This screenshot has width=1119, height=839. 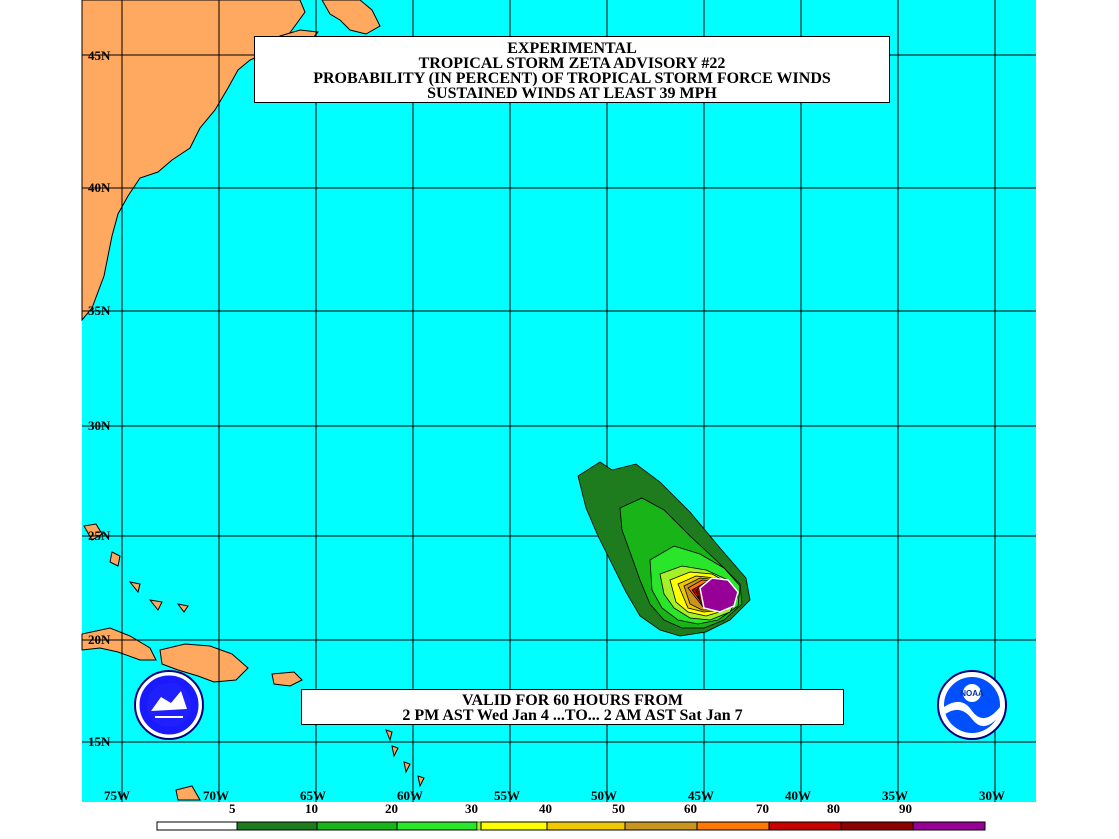 I want to click on lon-label-70w: 70W, so click(x=216, y=795).